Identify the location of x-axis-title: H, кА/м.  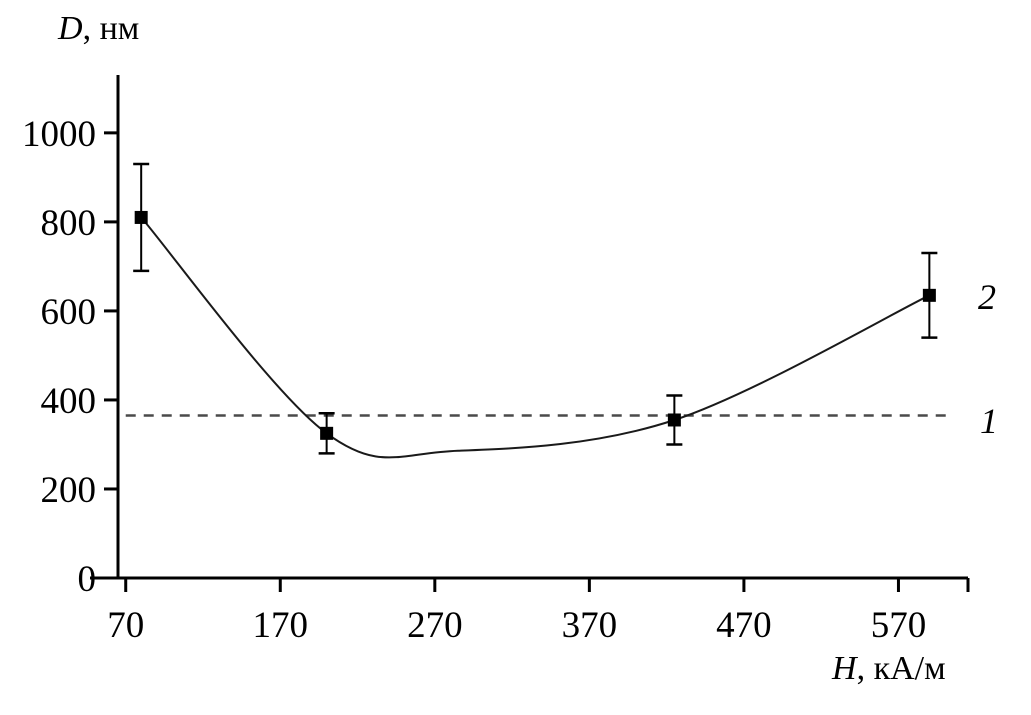
(889, 669).